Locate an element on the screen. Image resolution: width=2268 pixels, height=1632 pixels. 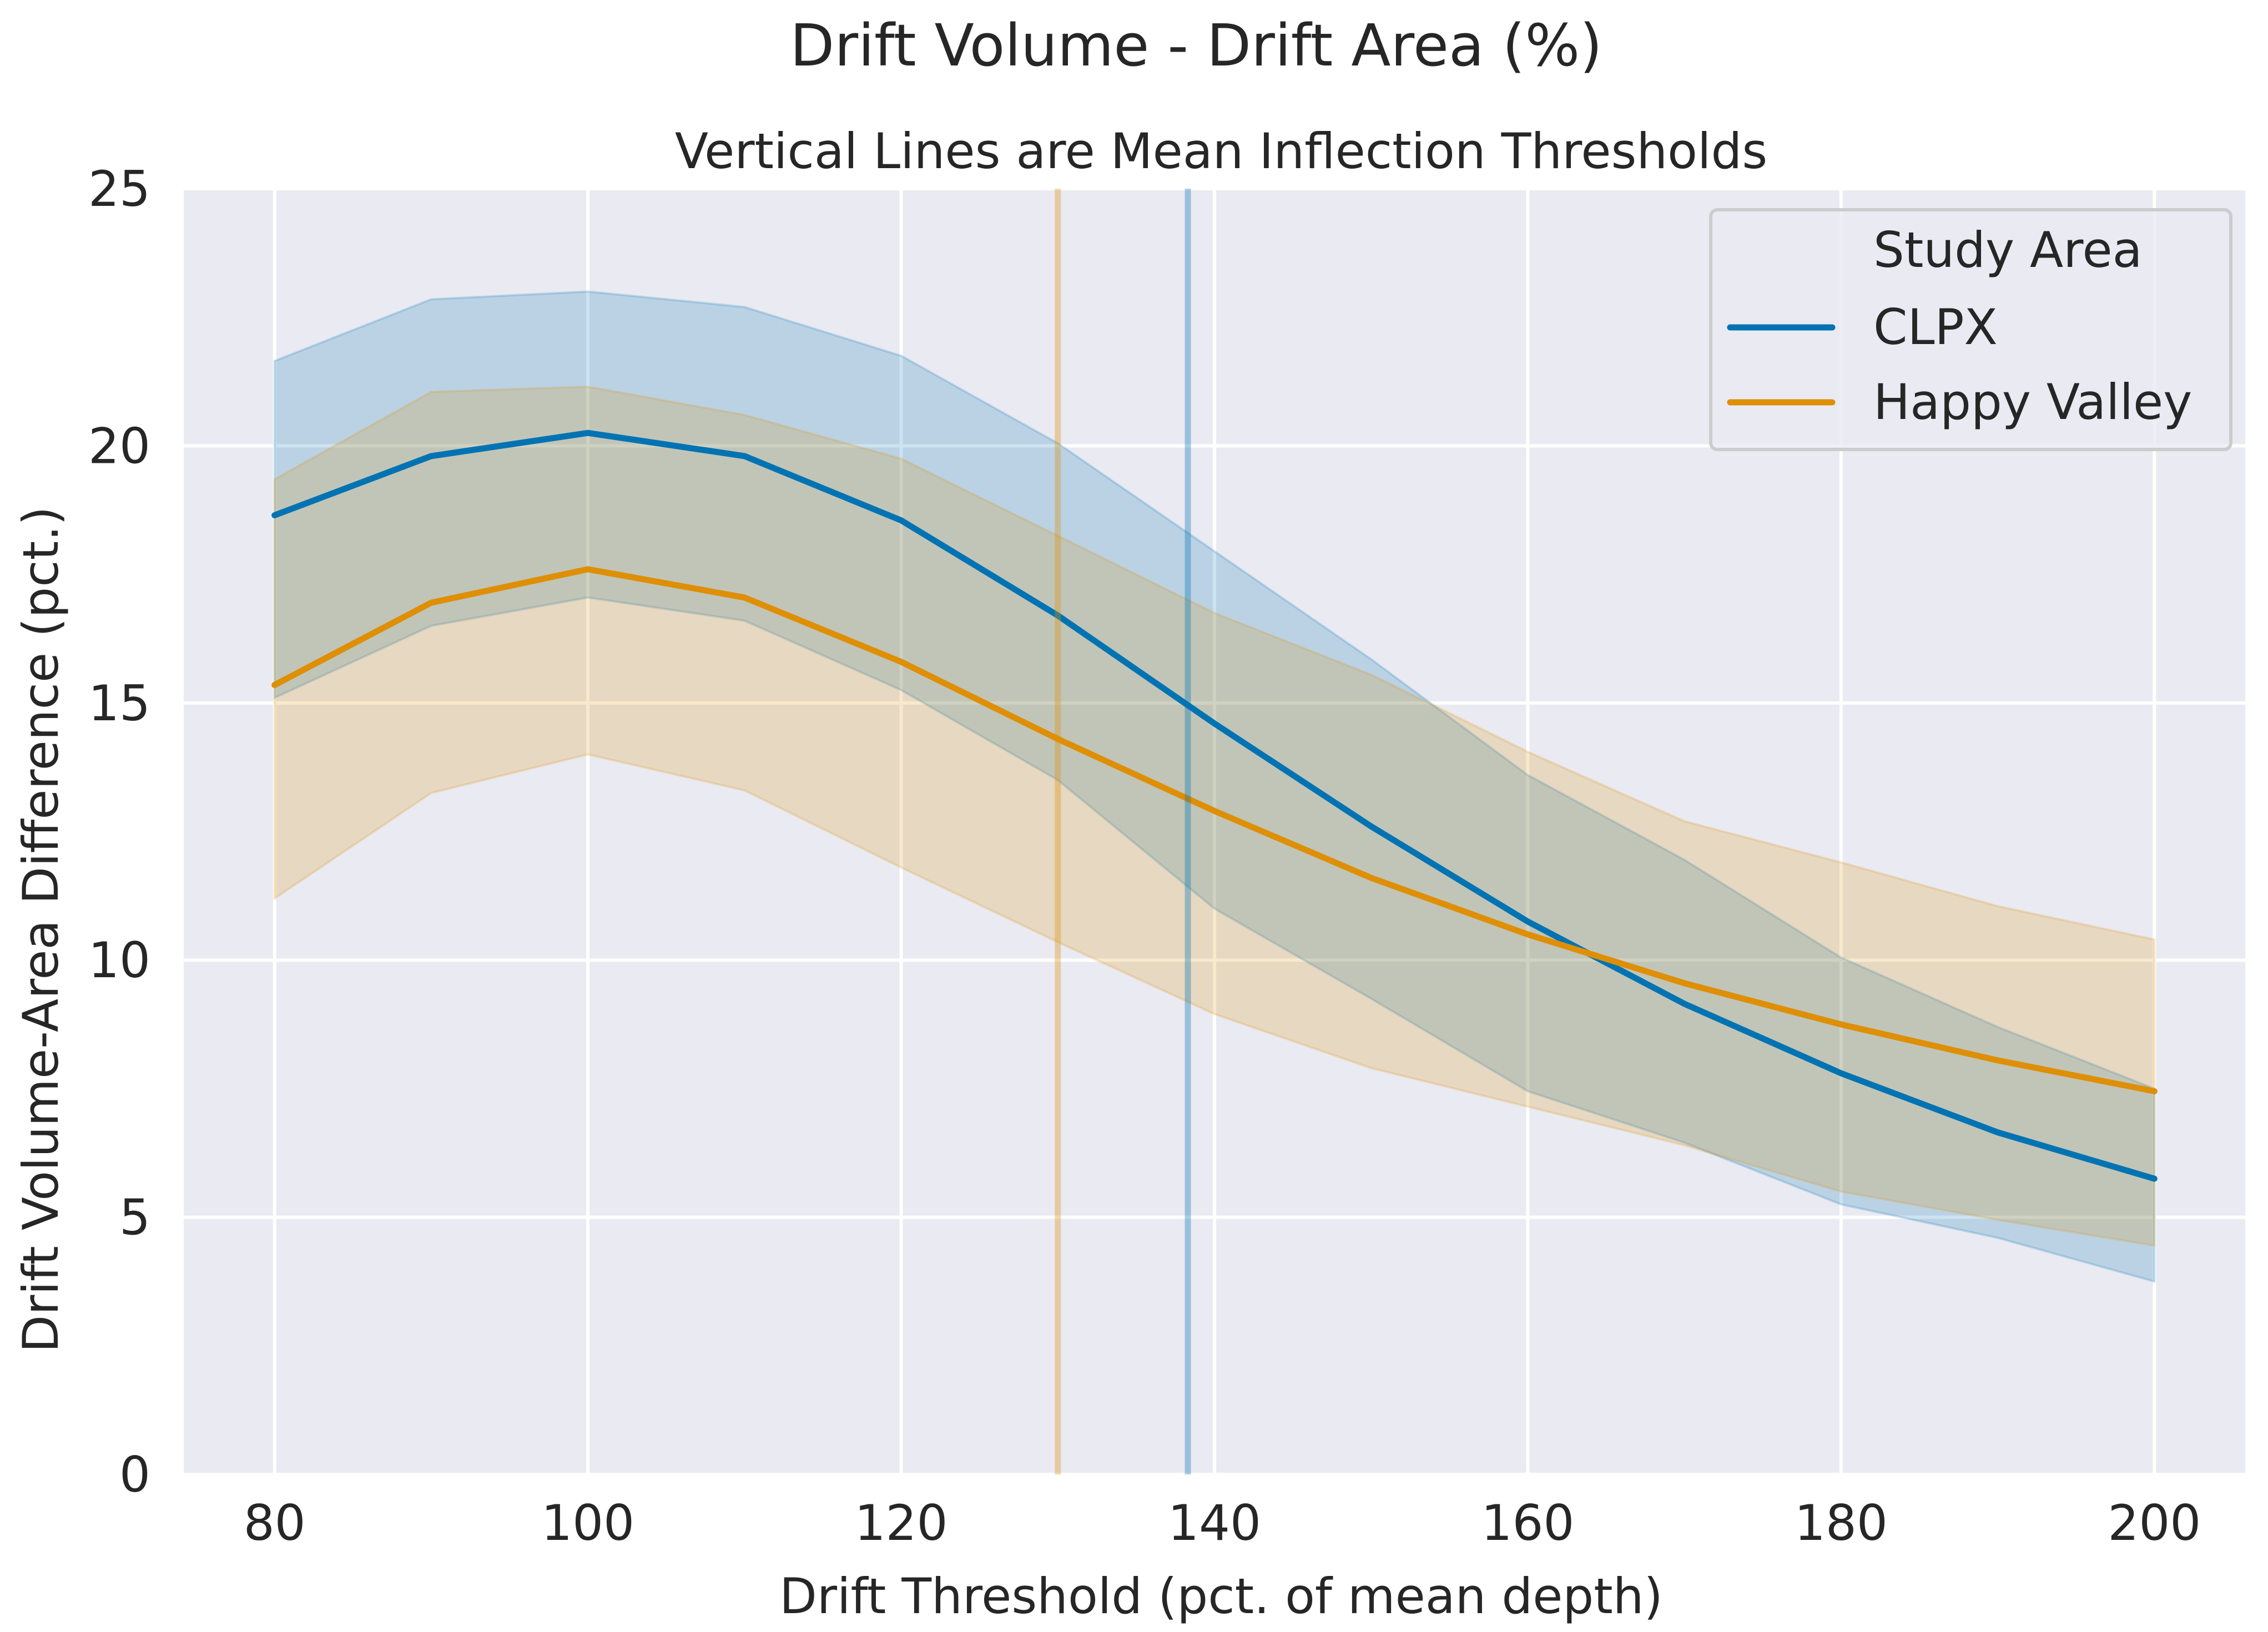
y-tick-label: 10 is located at coordinates (119, 960).